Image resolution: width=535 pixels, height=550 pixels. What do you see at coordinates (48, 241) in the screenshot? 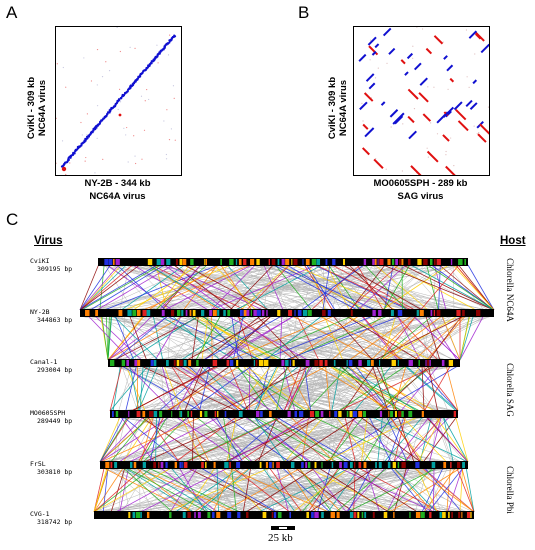
I see `virus-heading: Virus` at bounding box center [48, 241].